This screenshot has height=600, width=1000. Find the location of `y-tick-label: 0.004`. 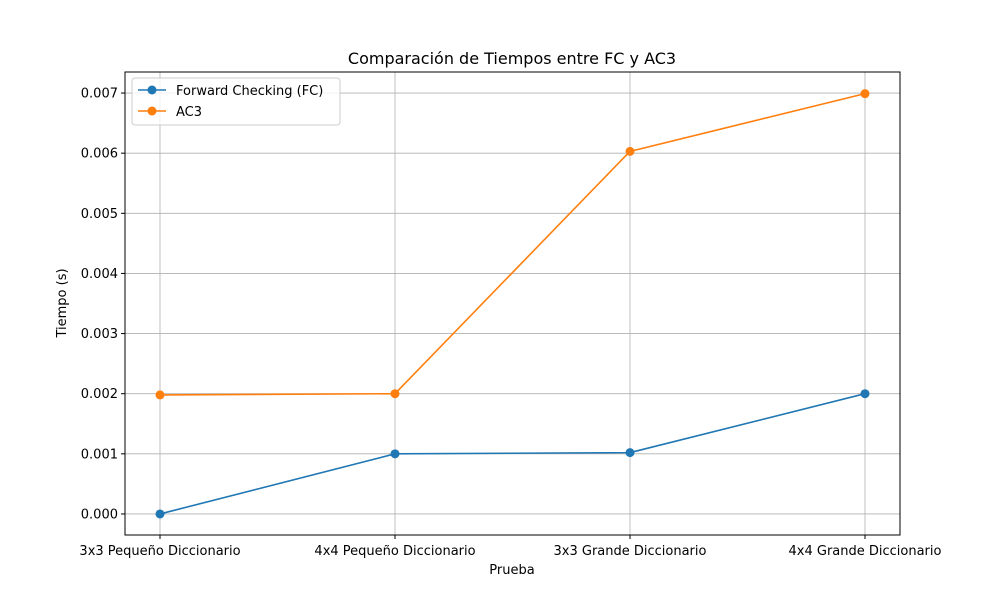

y-tick-label: 0.004 is located at coordinates (99, 274).